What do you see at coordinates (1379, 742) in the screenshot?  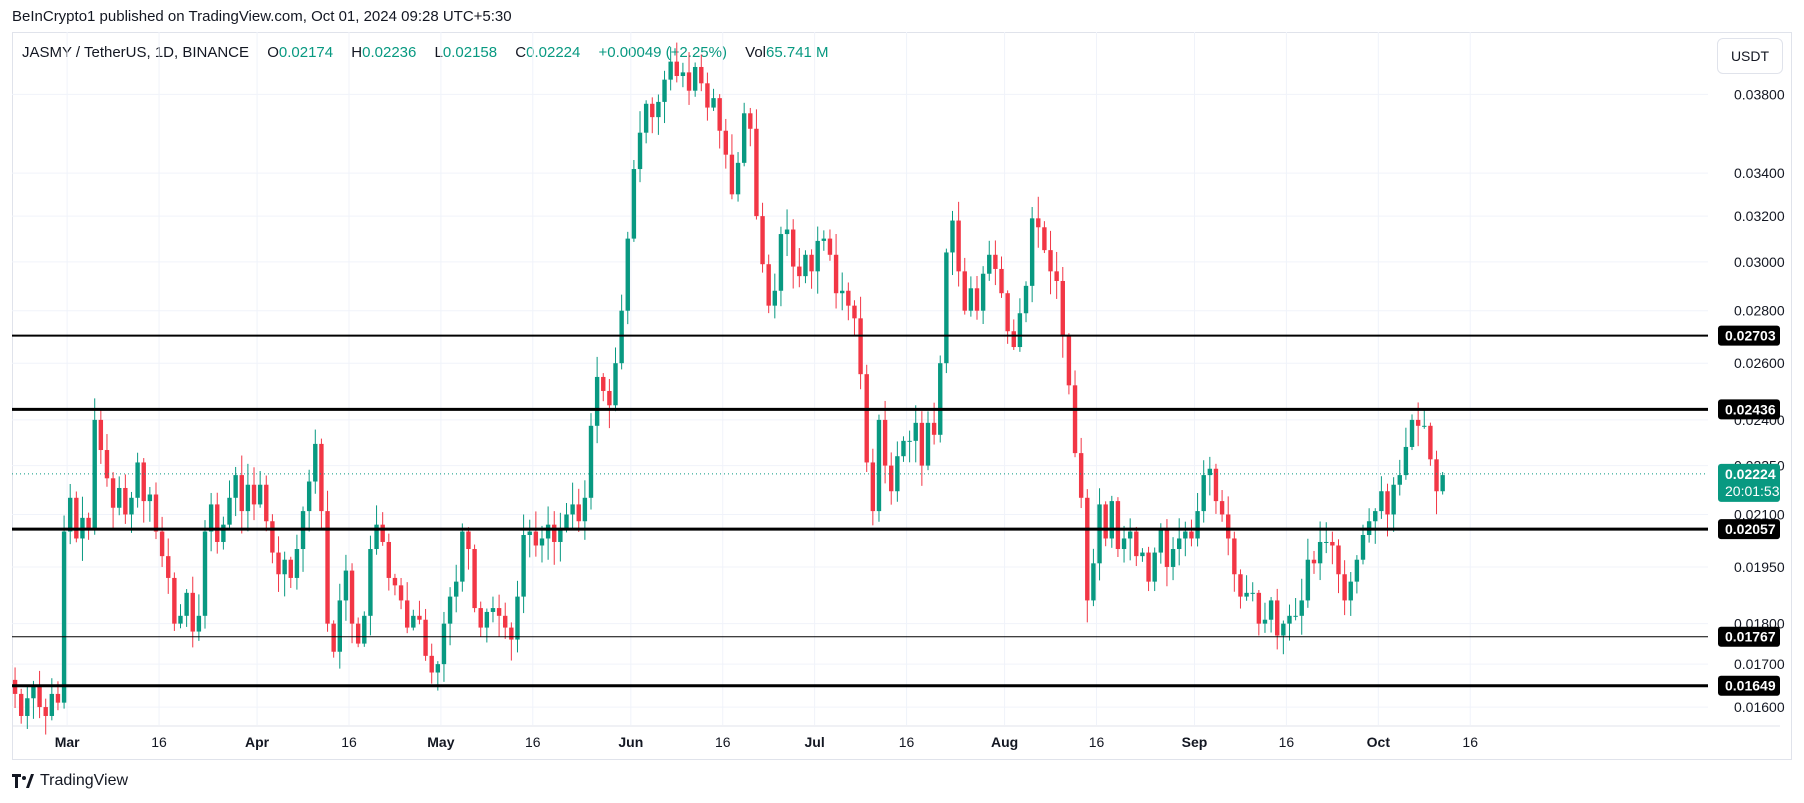 I see `time-tick-label: Oct` at bounding box center [1379, 742].